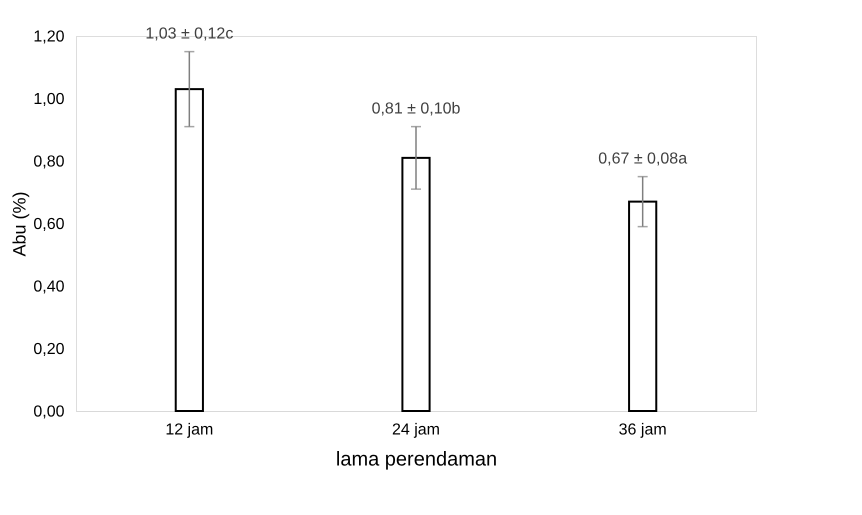  What do you see at coordinates (19, 224) in the screenshot?
I see `y-axis-title: Abu (%)` at bounding box center [19, 224].